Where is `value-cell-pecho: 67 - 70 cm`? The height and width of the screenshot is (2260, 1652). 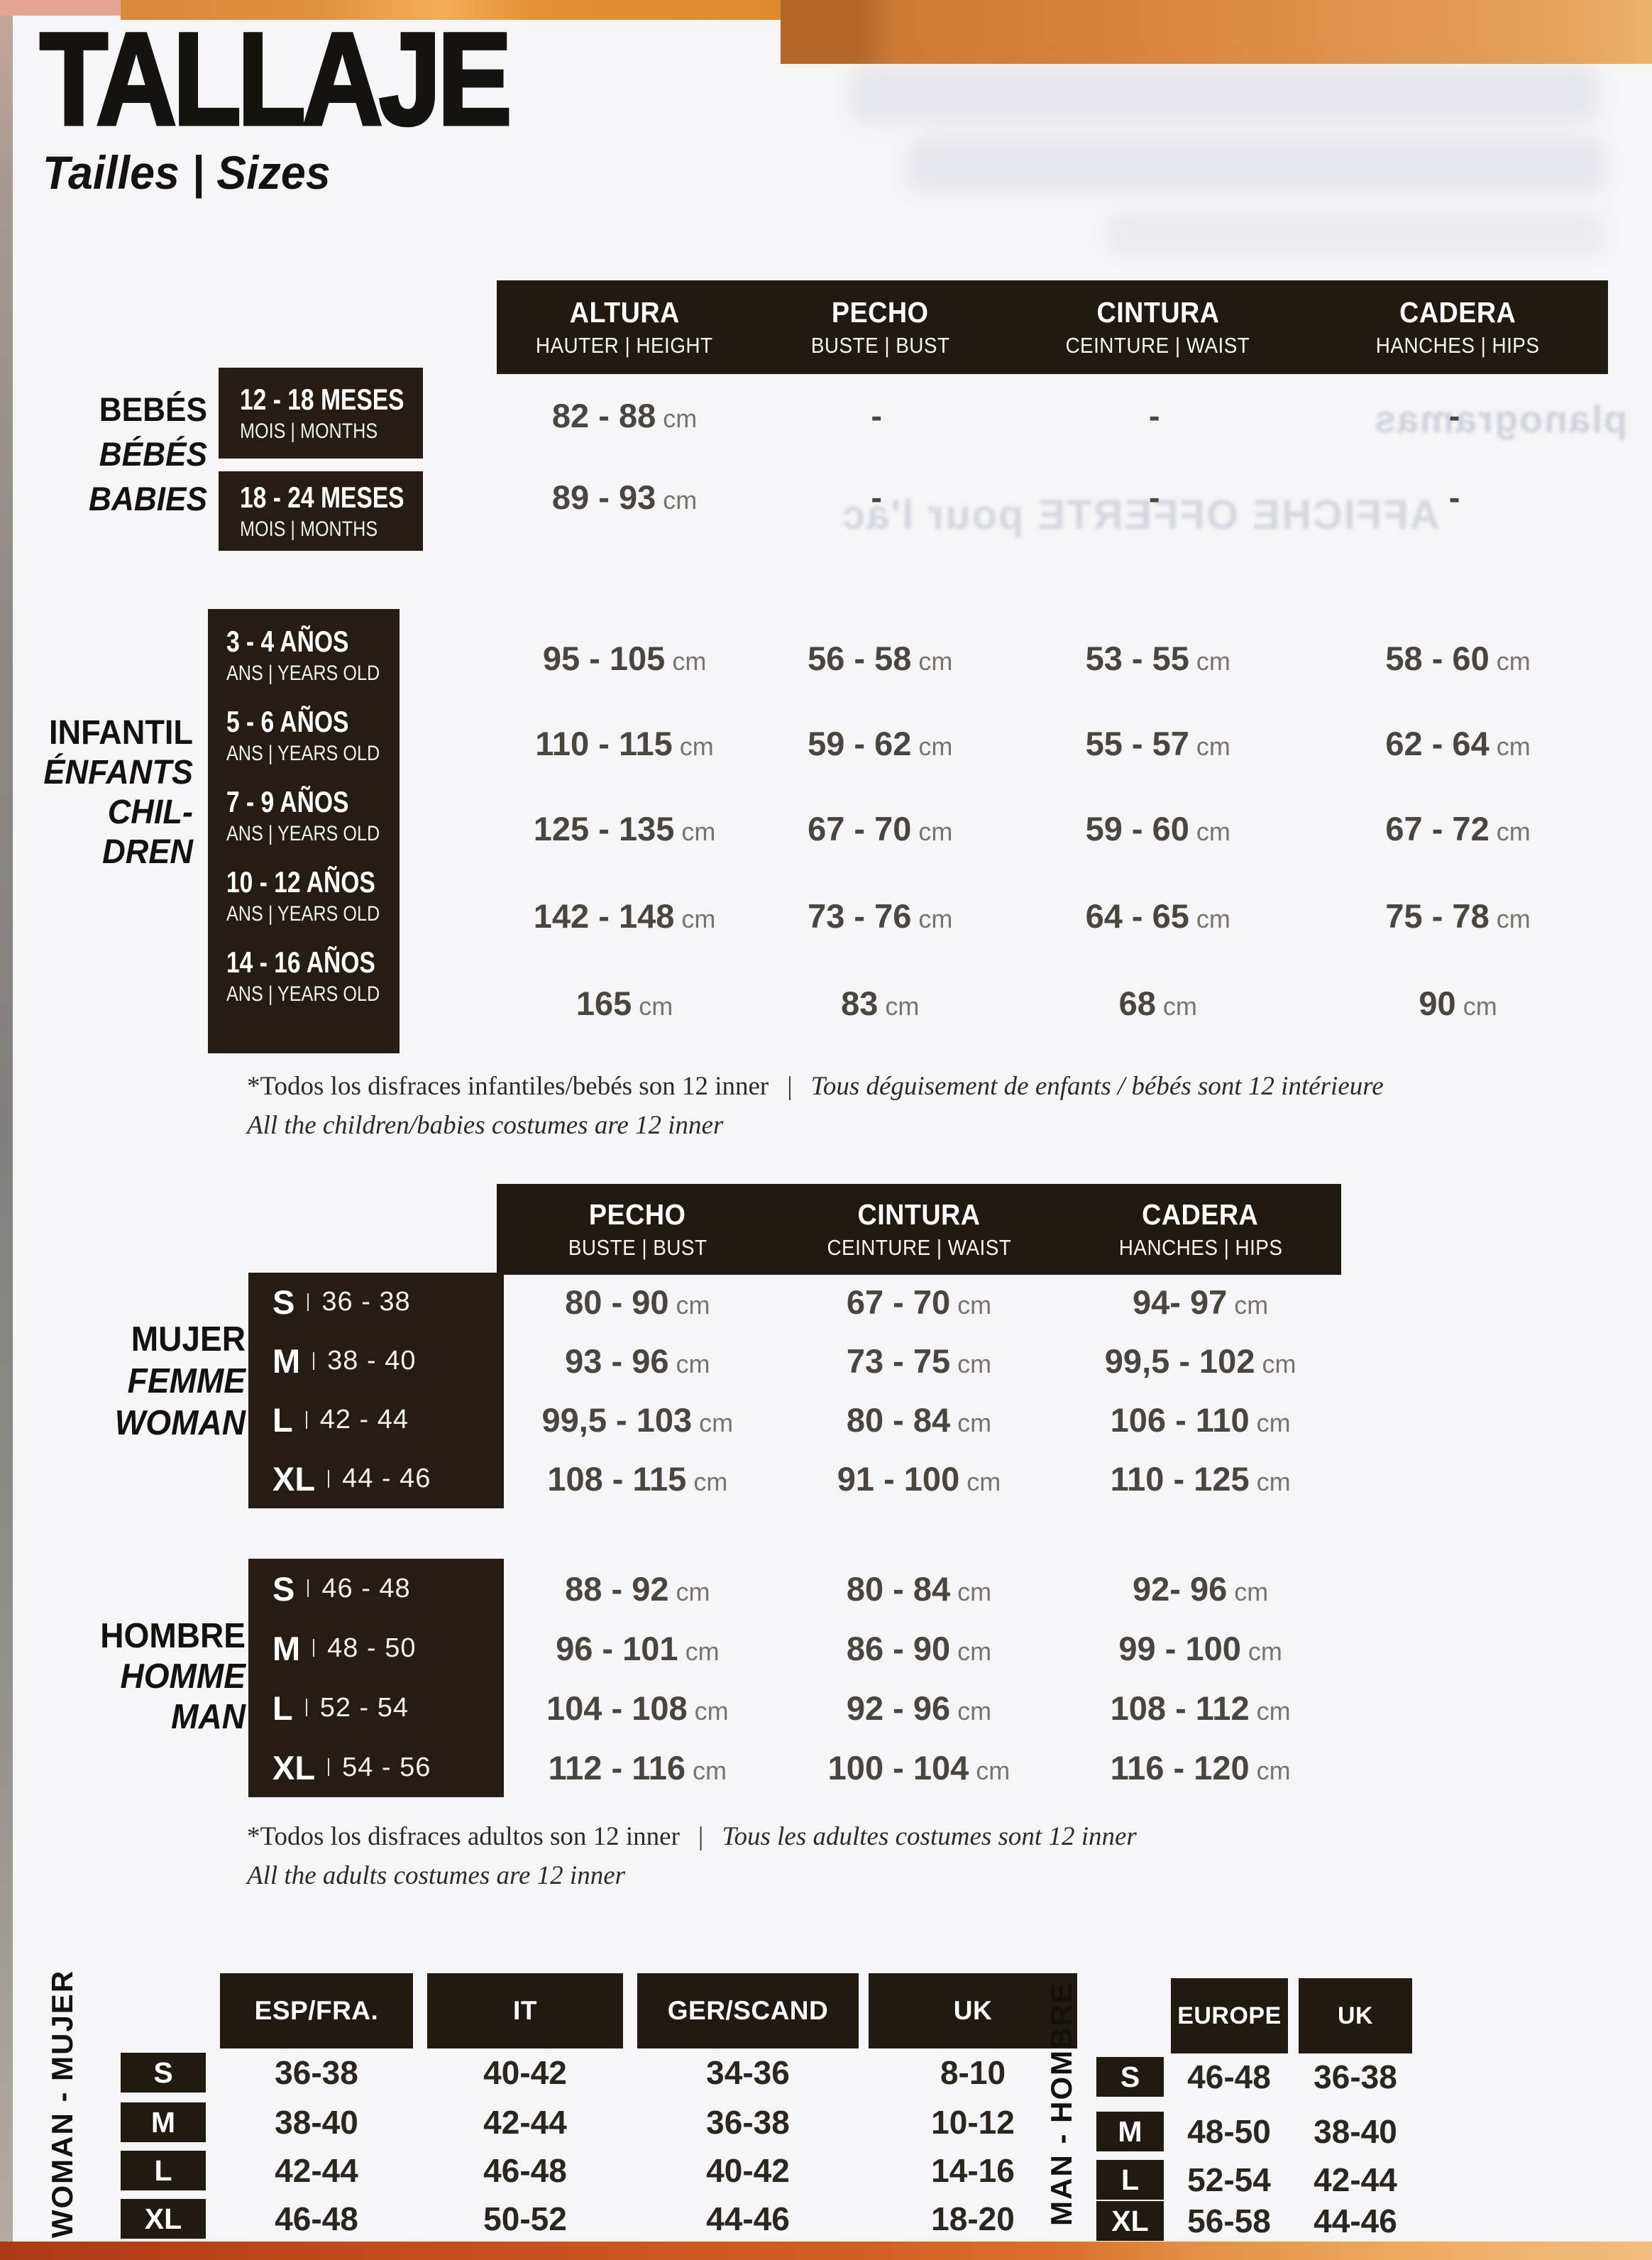 value-cell-pecho: 67 - 70 cm is located at coordinates (880, 828).